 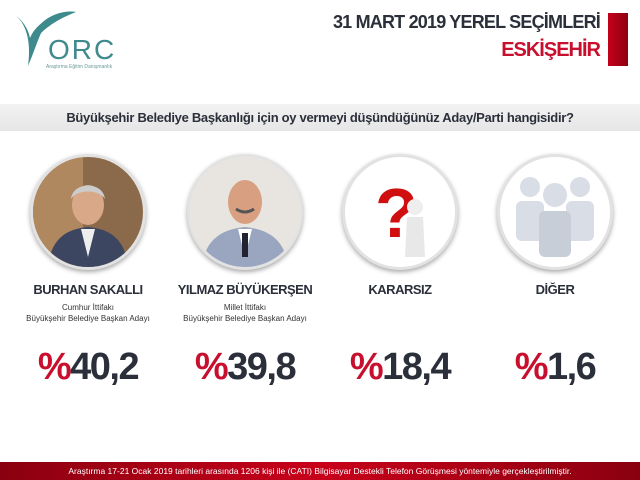 I want to click on page-title: 31 MART 2019 YEREL SEÇİMLERİ, so click(x=466, y=22).